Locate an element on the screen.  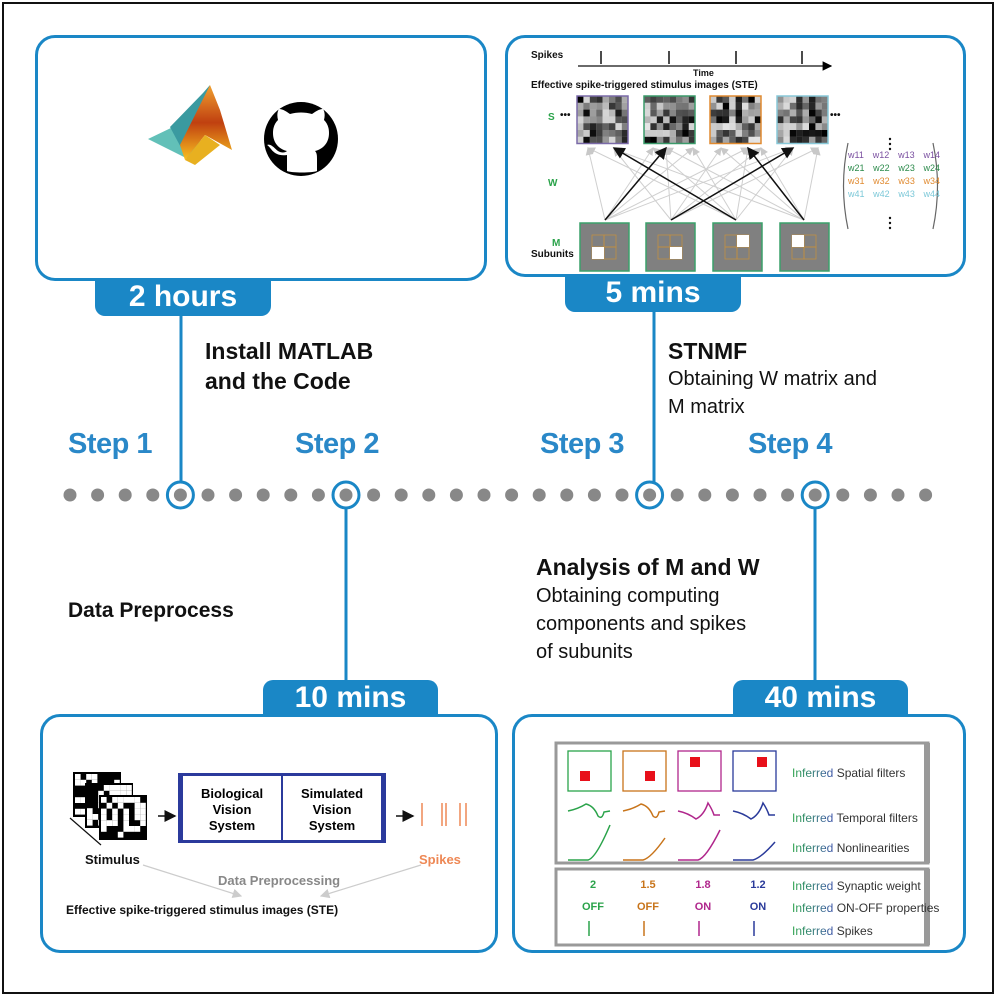
desc-line: M matrix is located at coordinates (706, 407).